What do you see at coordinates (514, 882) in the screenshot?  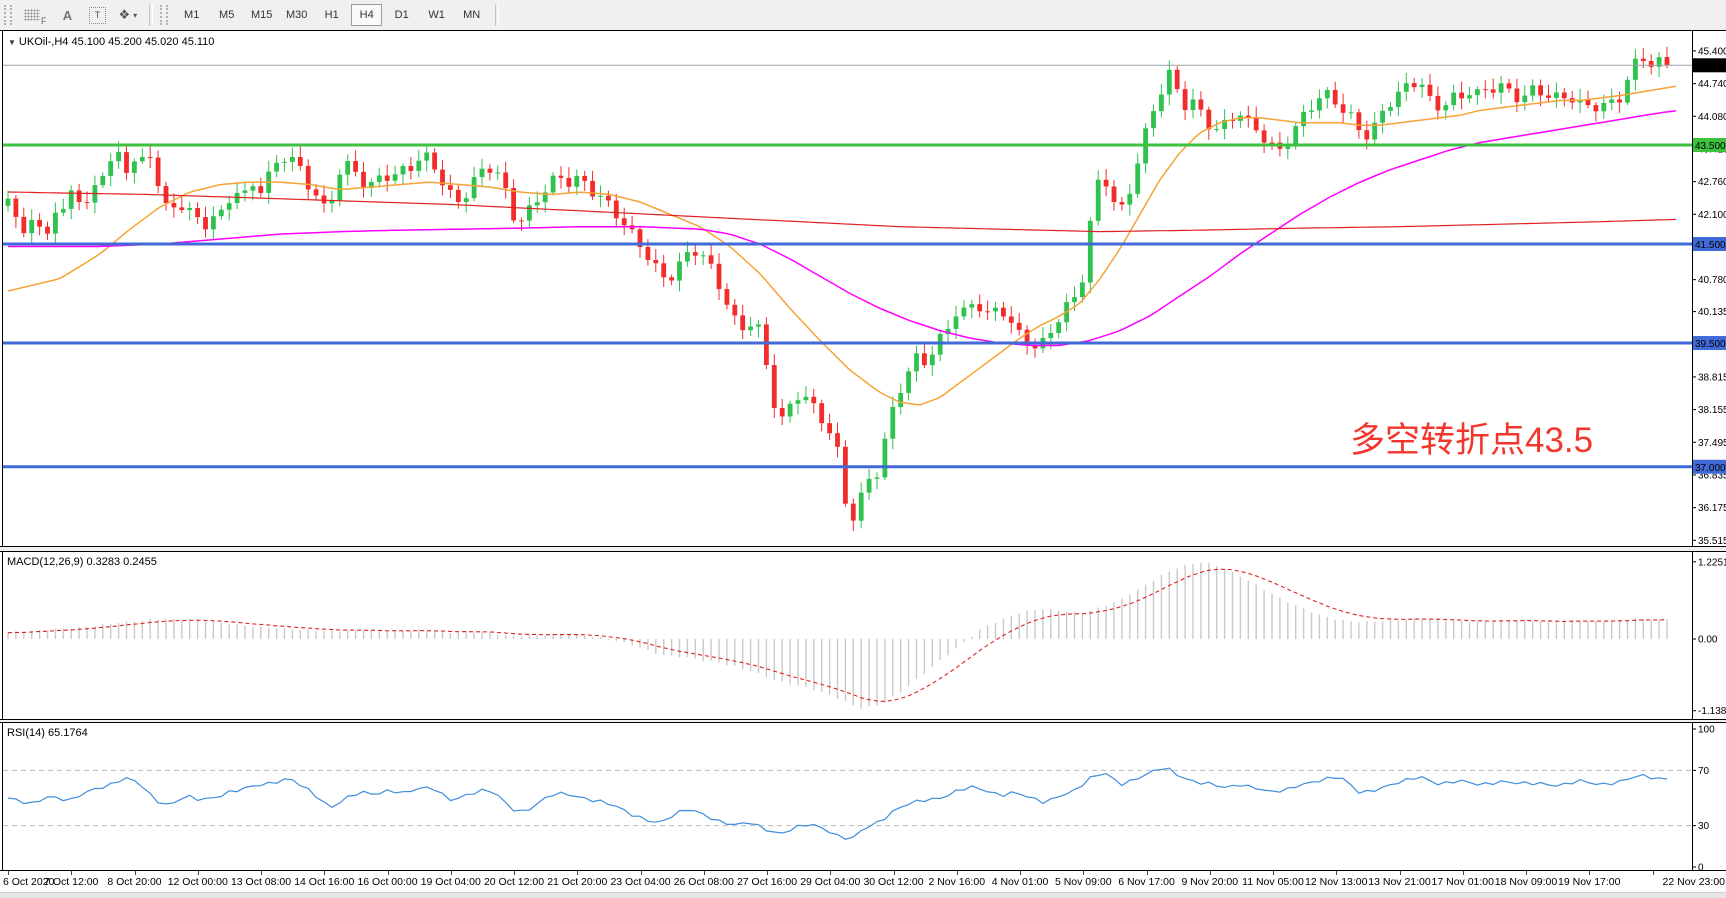 I see `time-label: 20 Oct 12:00` at bounding box center [514, 882].